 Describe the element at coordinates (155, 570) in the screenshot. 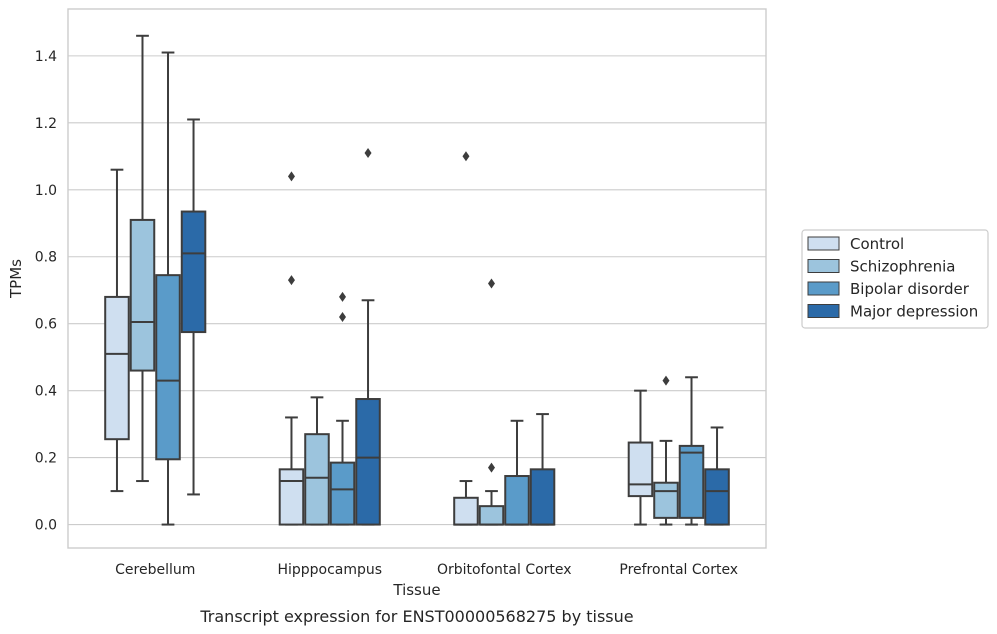

I see `x-tick-label: Cerebellum` at that location.